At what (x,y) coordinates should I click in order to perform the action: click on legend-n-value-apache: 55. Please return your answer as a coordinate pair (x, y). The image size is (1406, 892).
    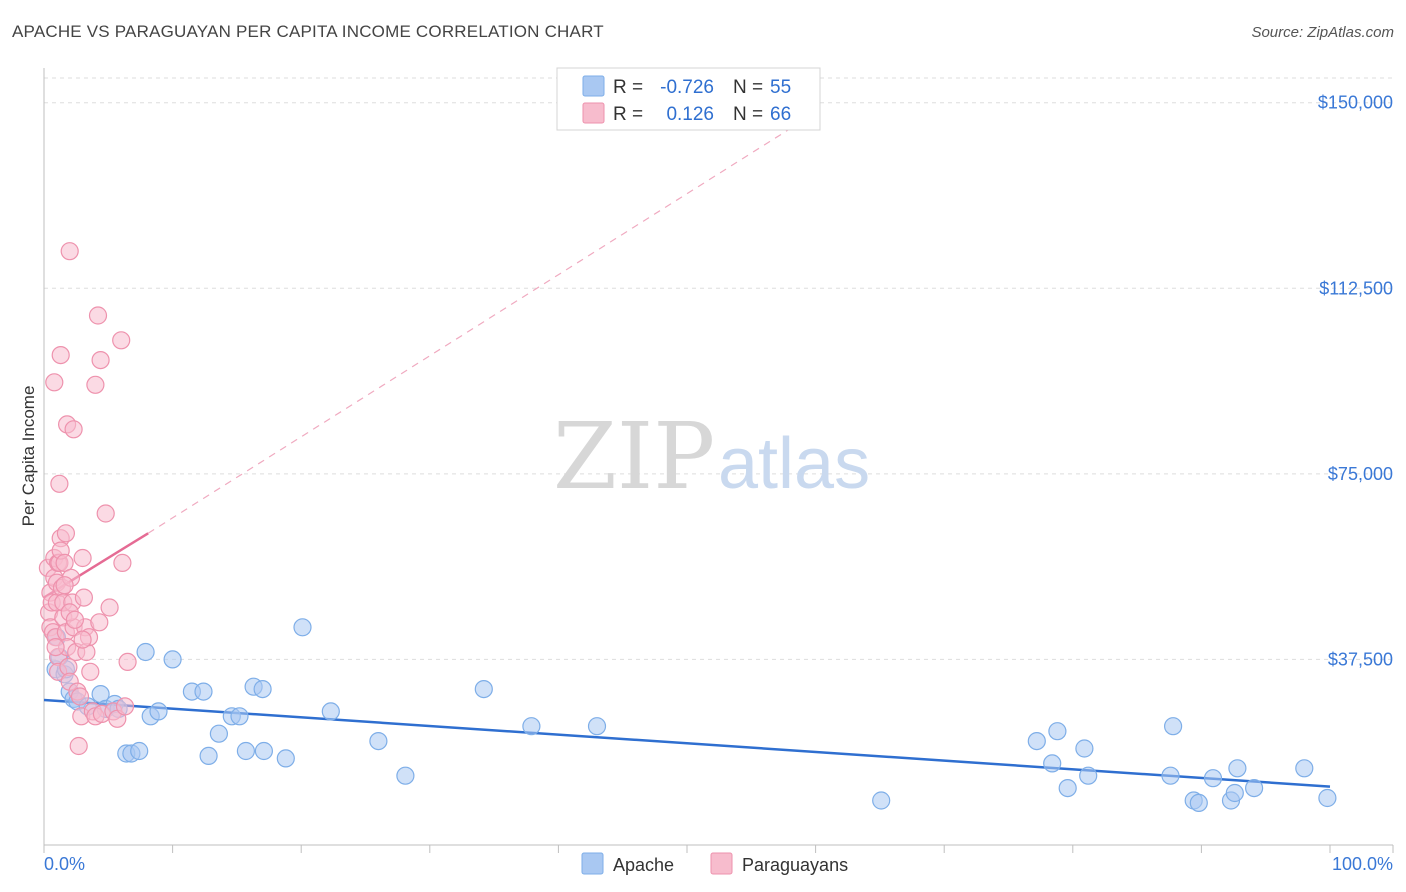
    Looking at the image, I should click on (780, 87).